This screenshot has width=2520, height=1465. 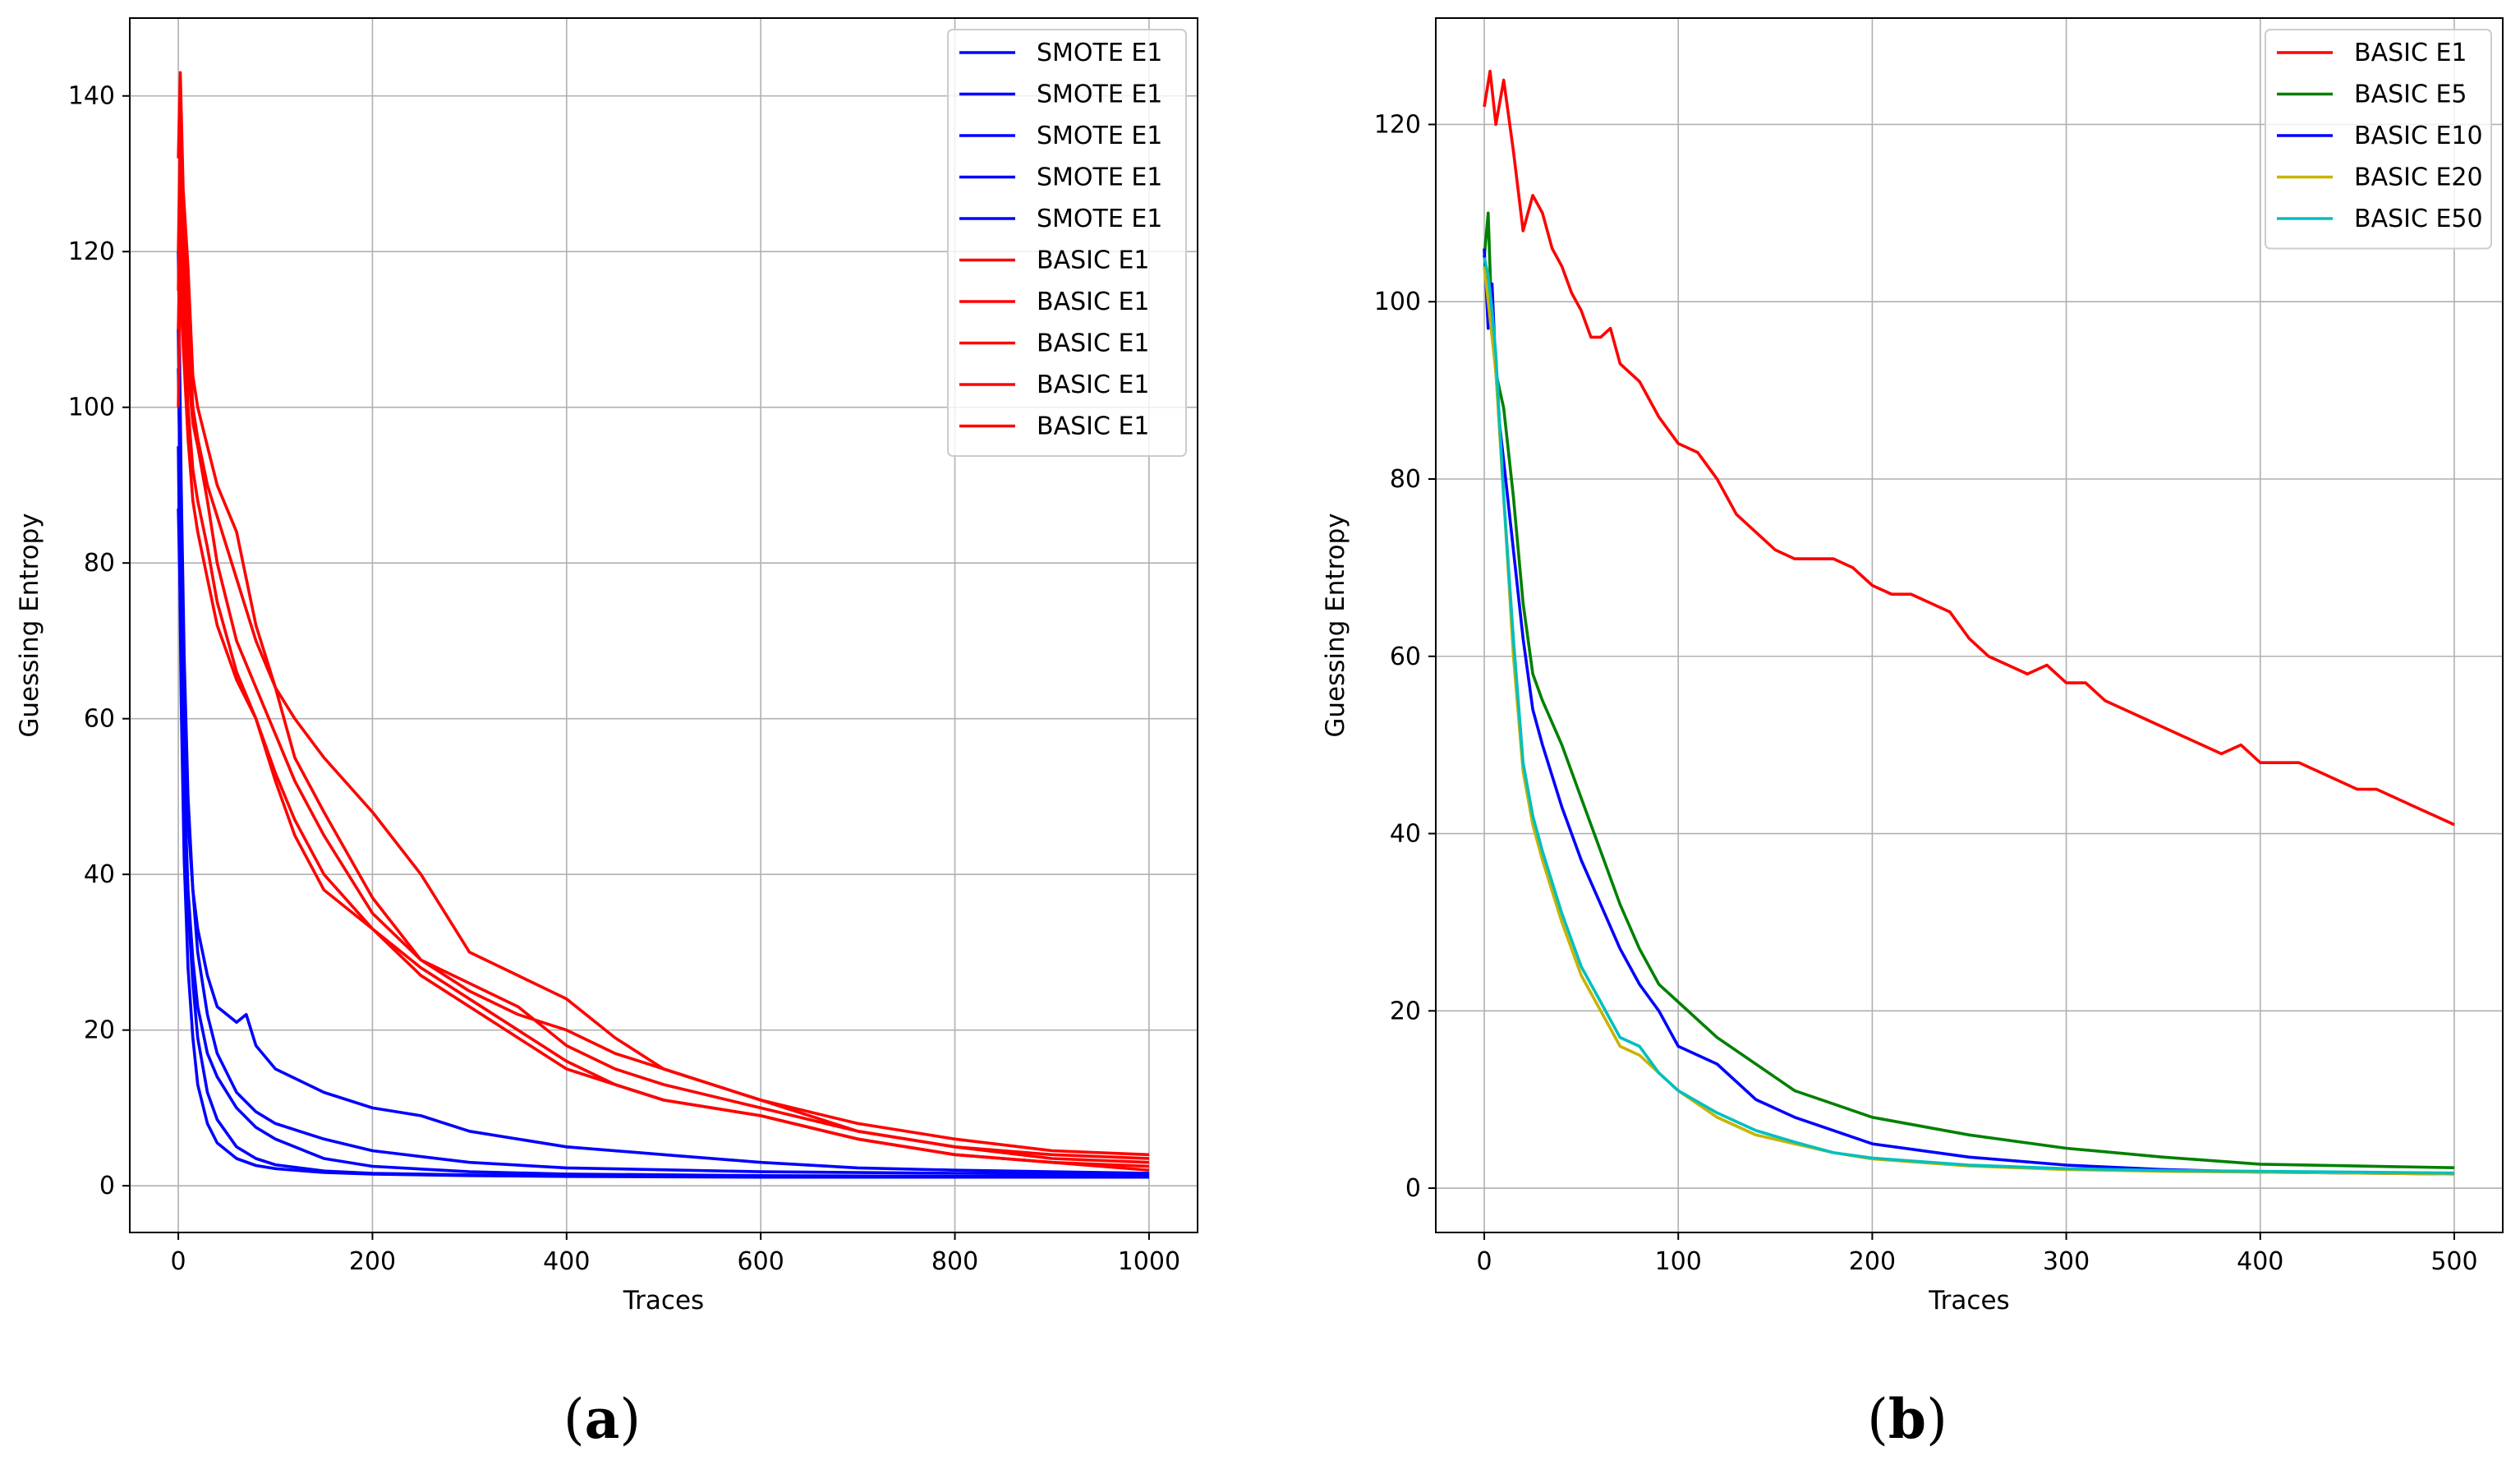 What do you see at coordinates (1678, 1261) in the screenshot?
I see `x-tick-label: 100` at bounding box center [1678, 1261].